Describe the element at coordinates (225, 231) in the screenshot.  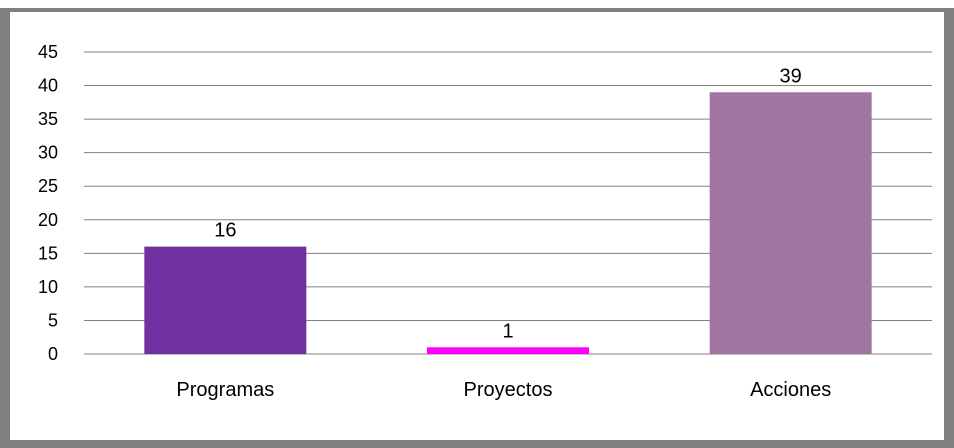
I see `data-label: 16` at that location.